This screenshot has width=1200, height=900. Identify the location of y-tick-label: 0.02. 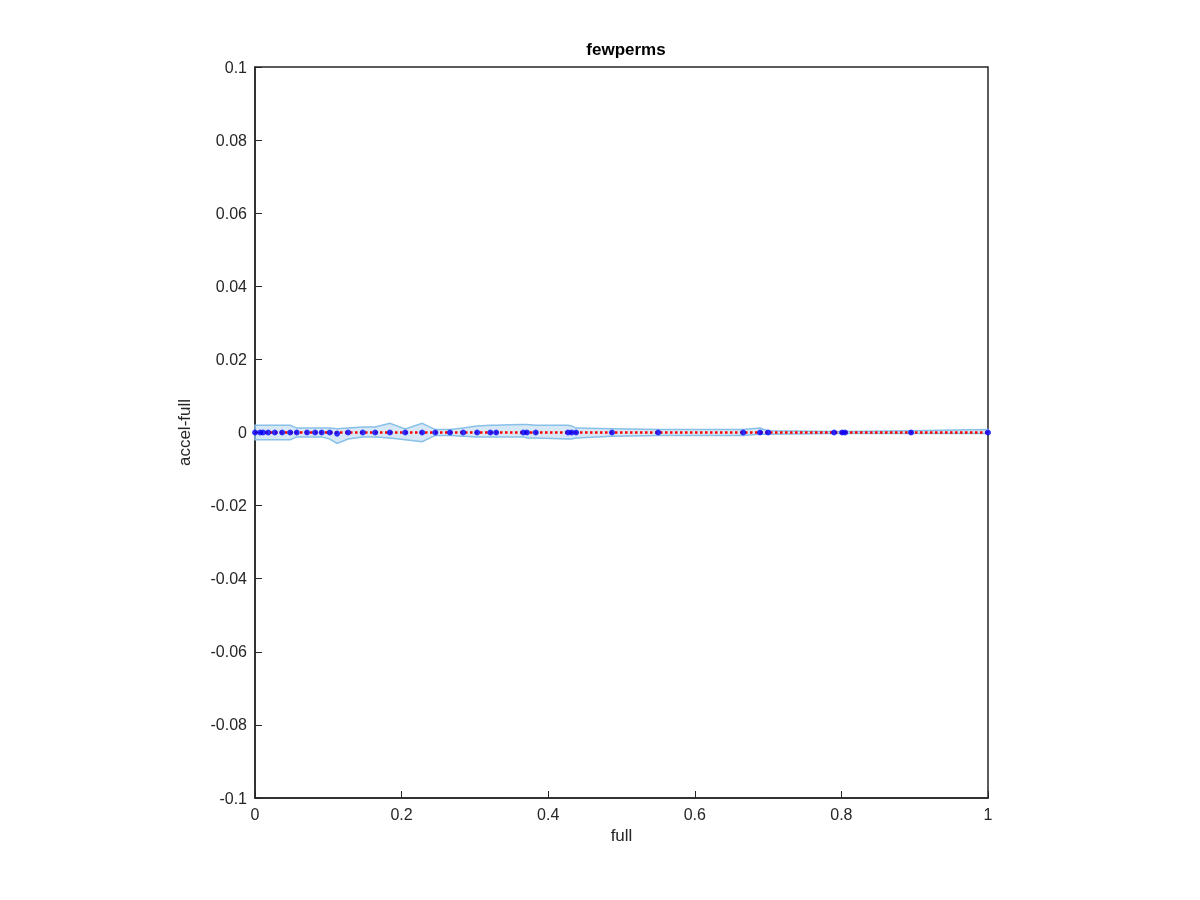
(231, 359).